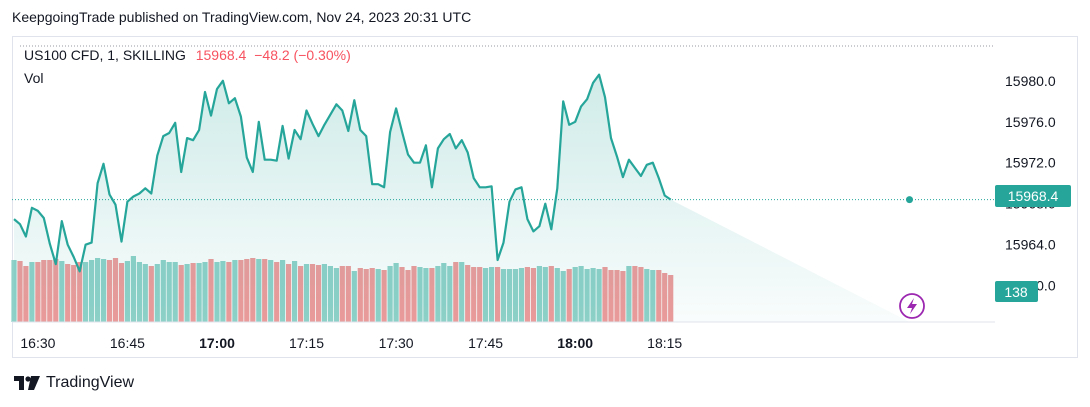 This screenshot has width=1090, height=407. I want to click on svg-text: 138, so click(1016, 292).